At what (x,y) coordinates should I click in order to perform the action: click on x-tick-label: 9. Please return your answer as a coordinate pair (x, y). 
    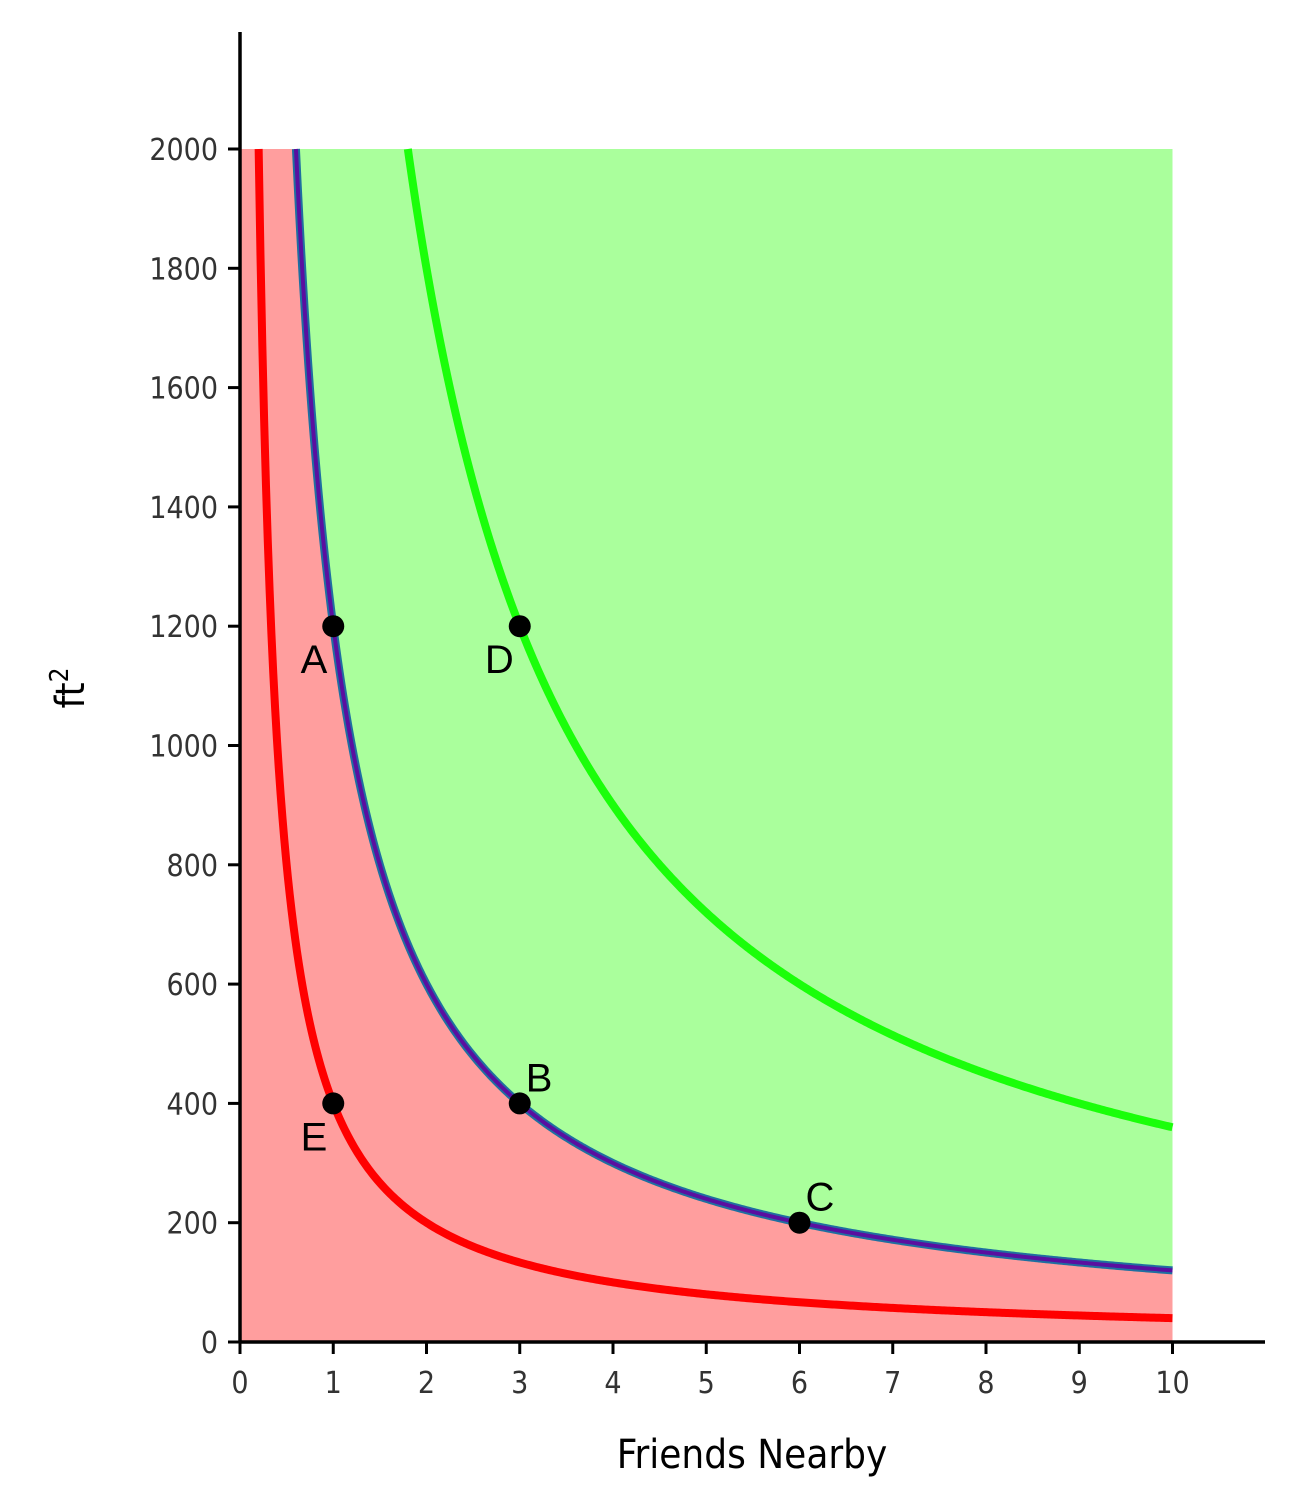
    Looking at the image, I should click on (1079, 1383).